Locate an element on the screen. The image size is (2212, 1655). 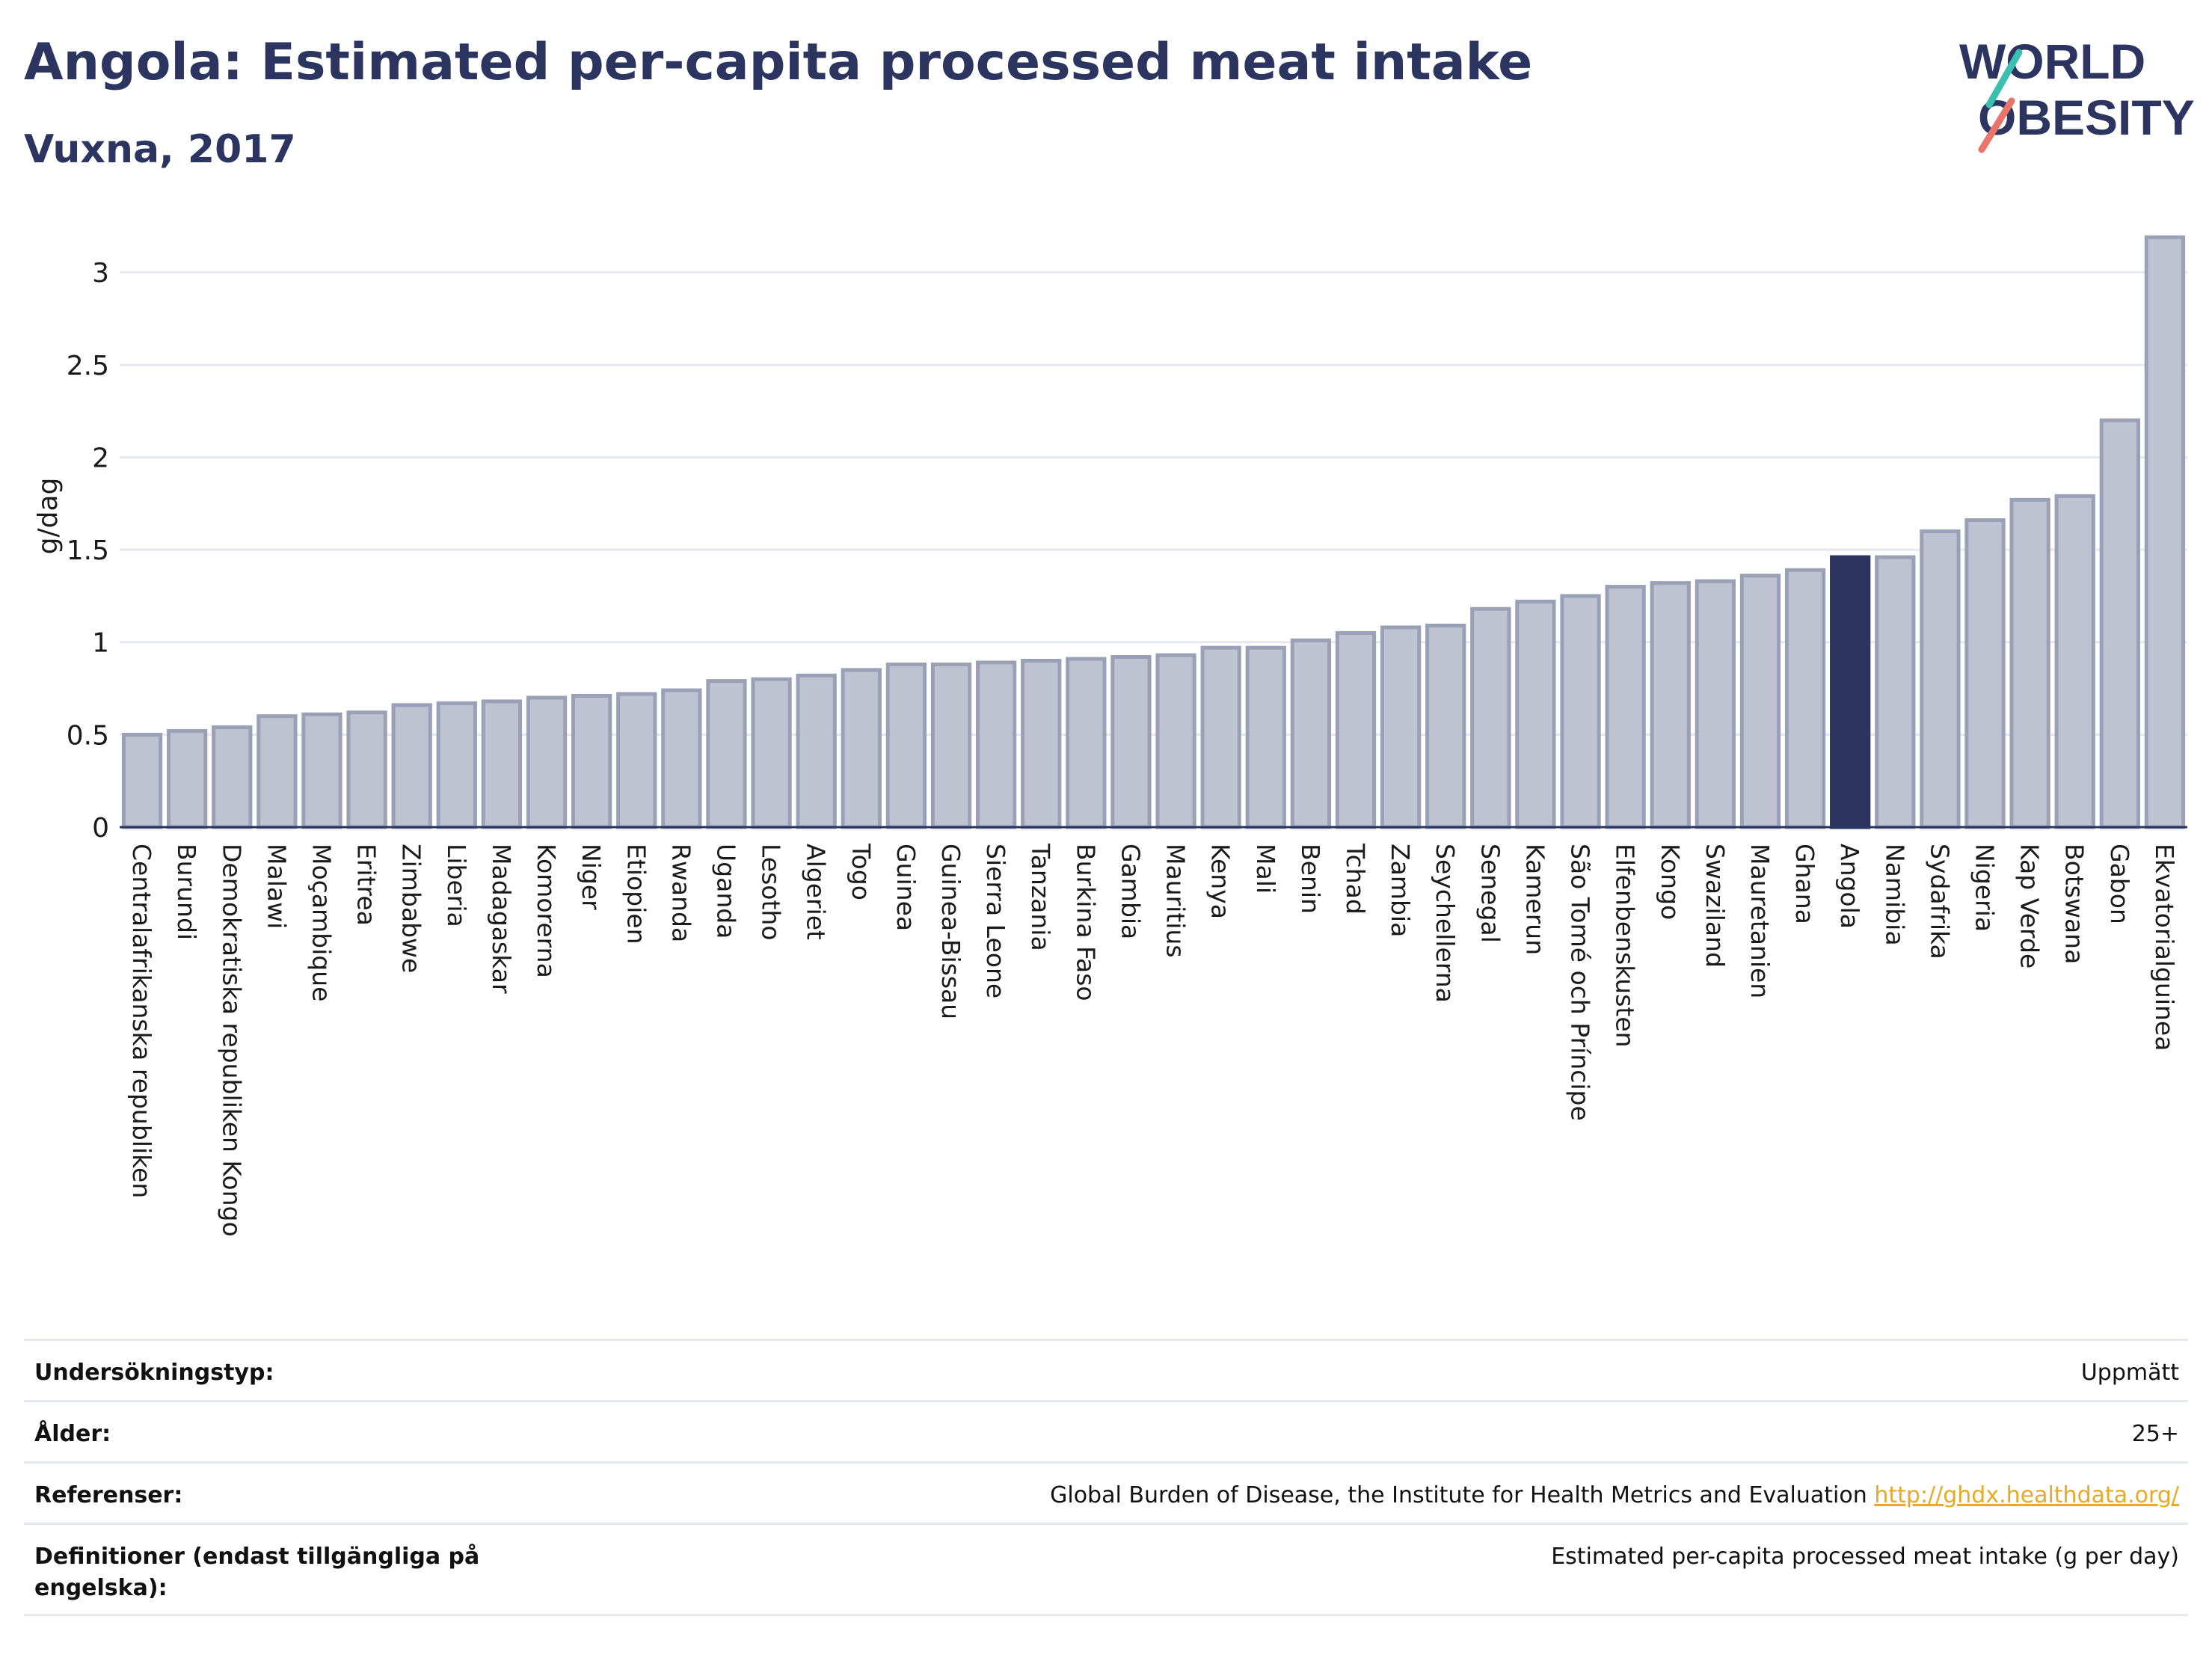
bar-ghana is located at coordinates (1805, 698).